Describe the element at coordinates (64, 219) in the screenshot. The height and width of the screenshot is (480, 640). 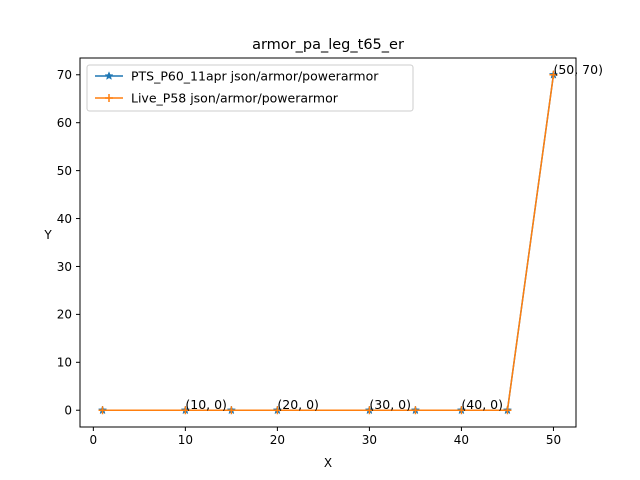
I see `y-tick-label: 40` at that location.